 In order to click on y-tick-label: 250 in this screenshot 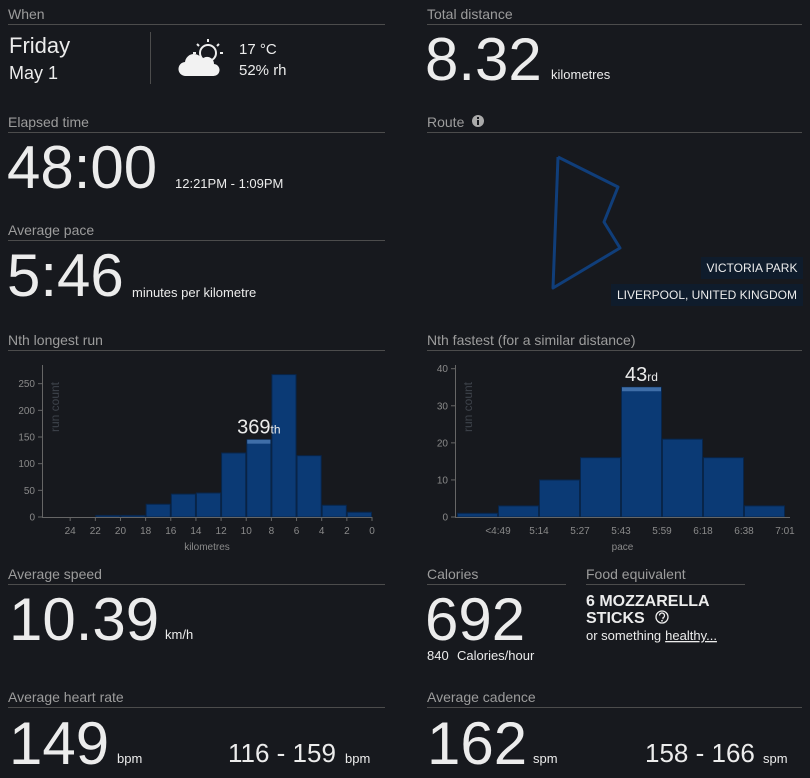, I will do `click(26, 384)`.